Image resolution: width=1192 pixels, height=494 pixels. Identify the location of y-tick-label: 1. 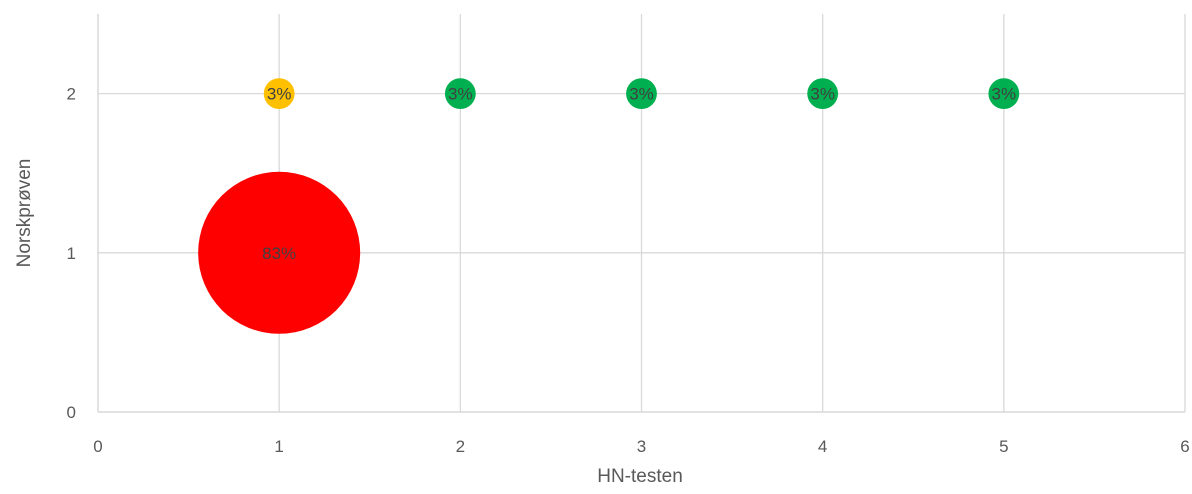
(71, 253).